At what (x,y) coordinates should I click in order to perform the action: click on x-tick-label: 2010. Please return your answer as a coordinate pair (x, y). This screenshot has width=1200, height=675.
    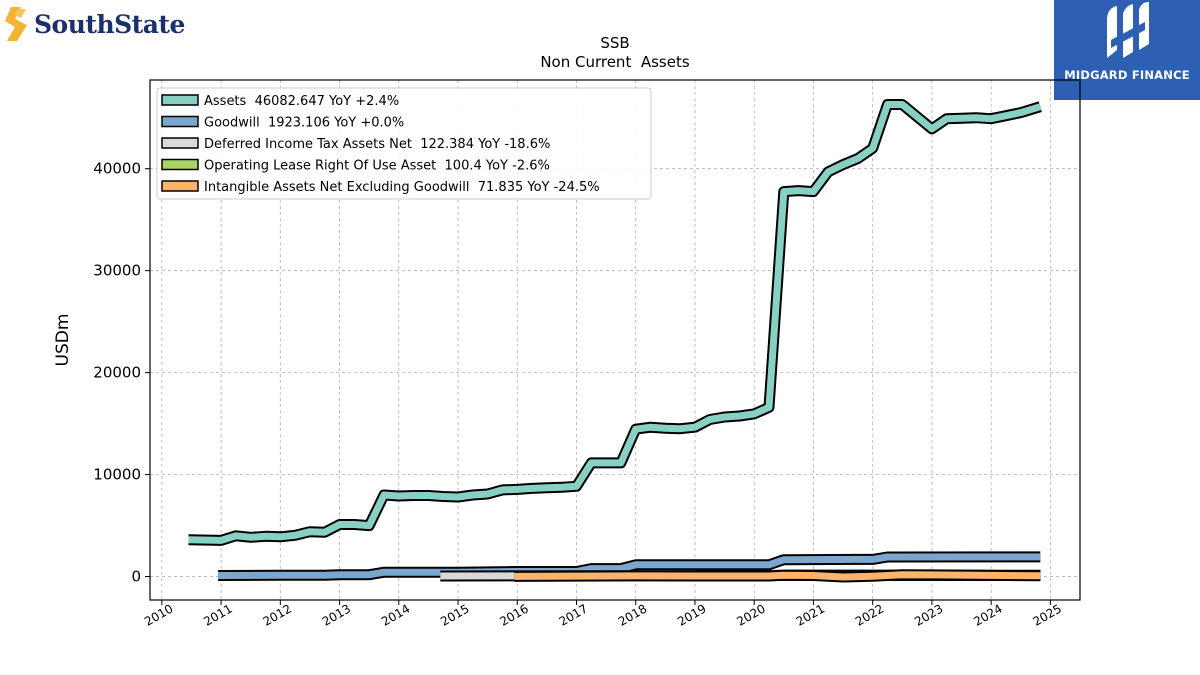
    Looking at the image, I should click on (158, 614).